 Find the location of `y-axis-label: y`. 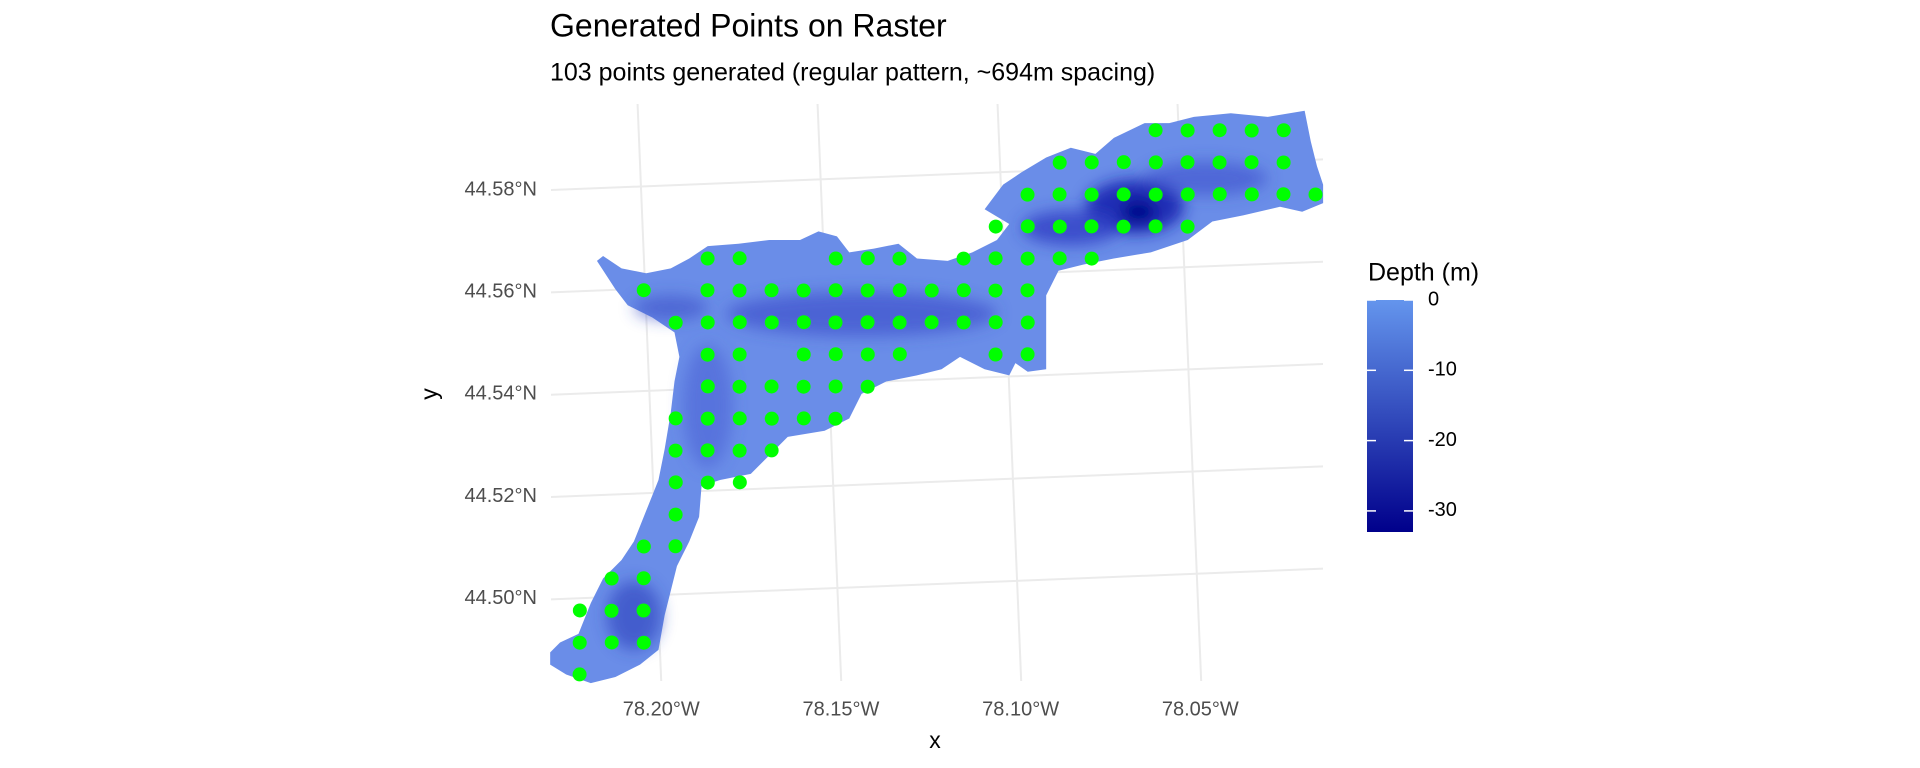

y-axis-label: y is located at coordinates (429, 394).